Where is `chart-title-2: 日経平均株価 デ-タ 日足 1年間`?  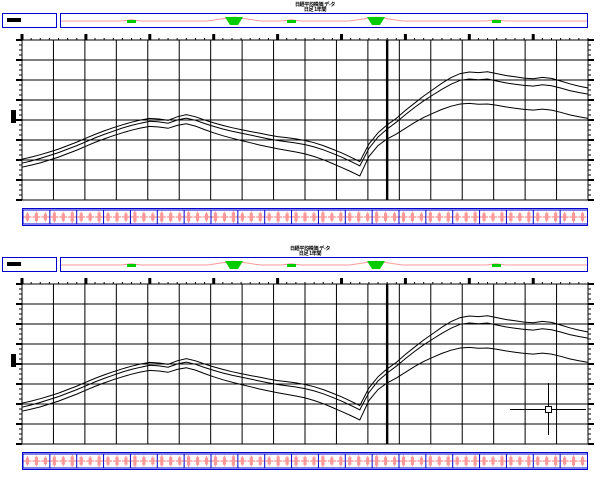 chart-title-2: 日経平均株価 デ-タ 日足 1年間 is located at coordinates (310, 252).